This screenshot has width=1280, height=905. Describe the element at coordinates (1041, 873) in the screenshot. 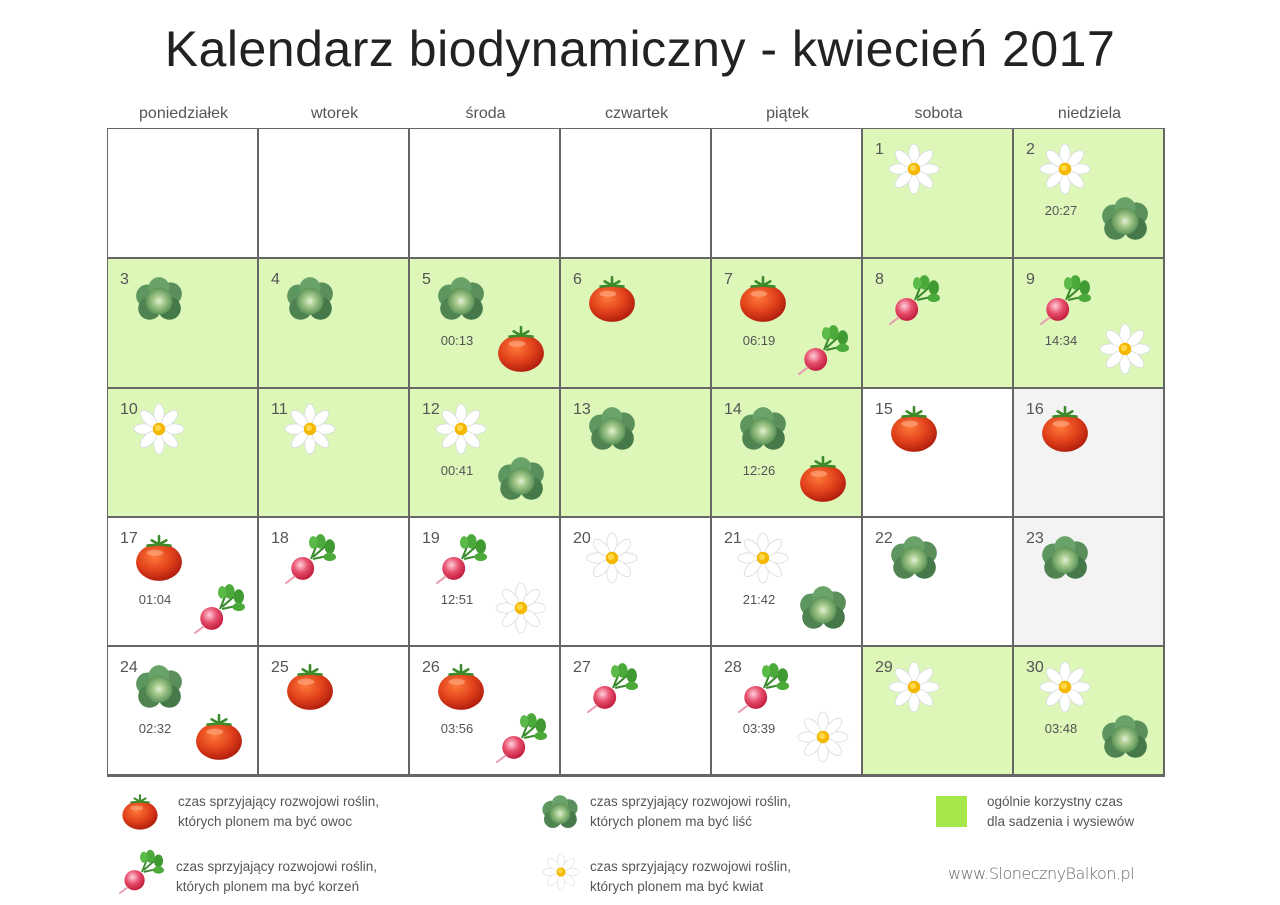

I see `website-link: www.SlonecznyBalkon.pl` at that location.